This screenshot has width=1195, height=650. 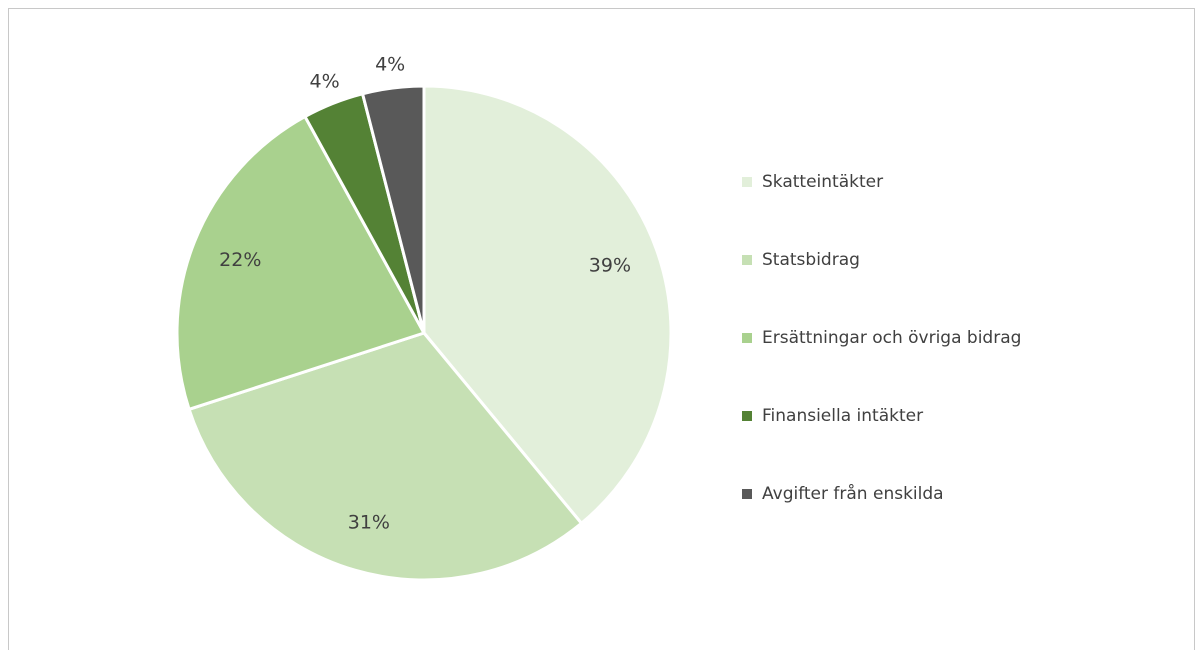 What do you see at coordinates (240, 260) in the screenshot?
I see `data-label: 22%` at bounding box center [240, 260].